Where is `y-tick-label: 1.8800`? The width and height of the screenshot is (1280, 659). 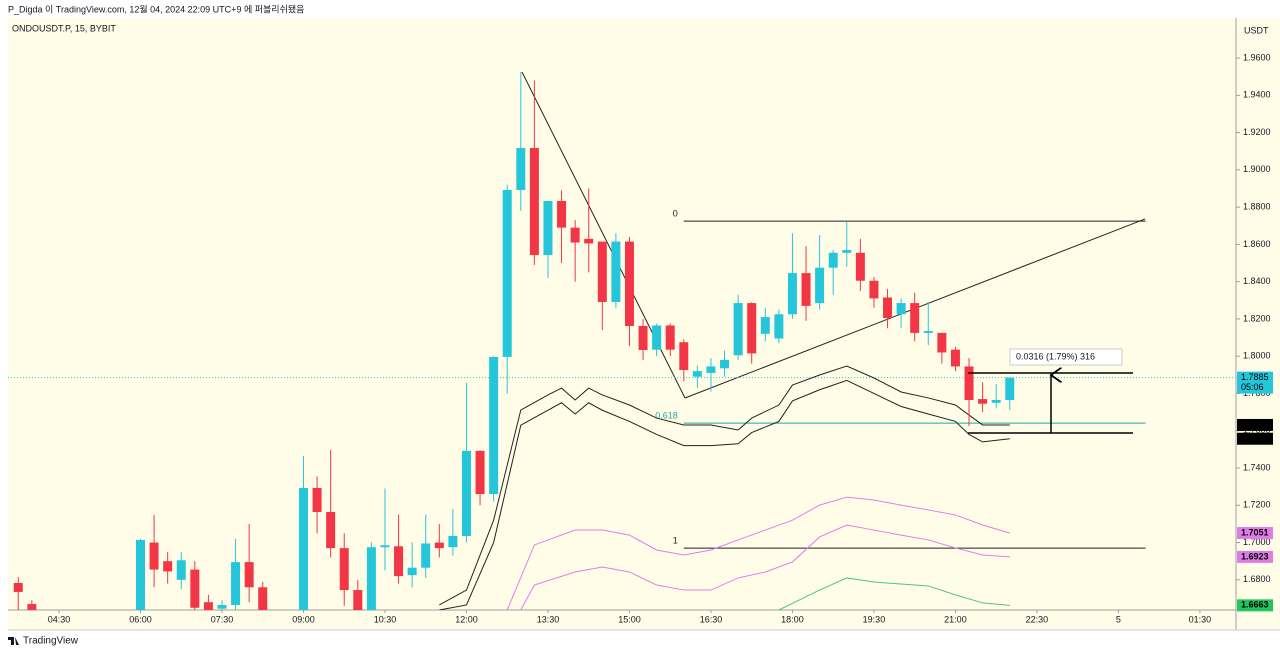 y-tick-label: 1.8800 is located at coordinates (1257, 206).